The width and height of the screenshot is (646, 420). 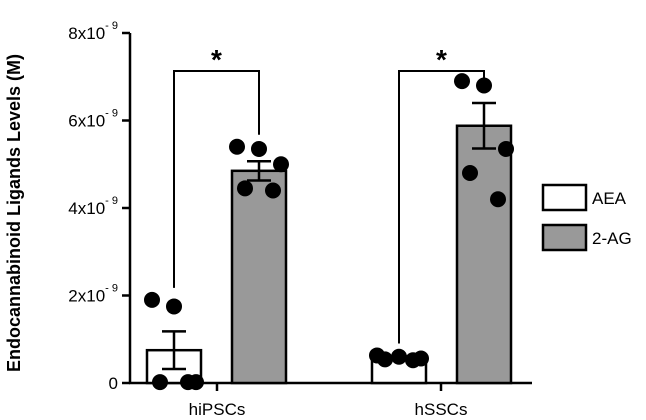 What do you see at coordinates (612, 238) in the screenshot?
I see `legend-label: 2-AG` at bounding box center [612, 238].